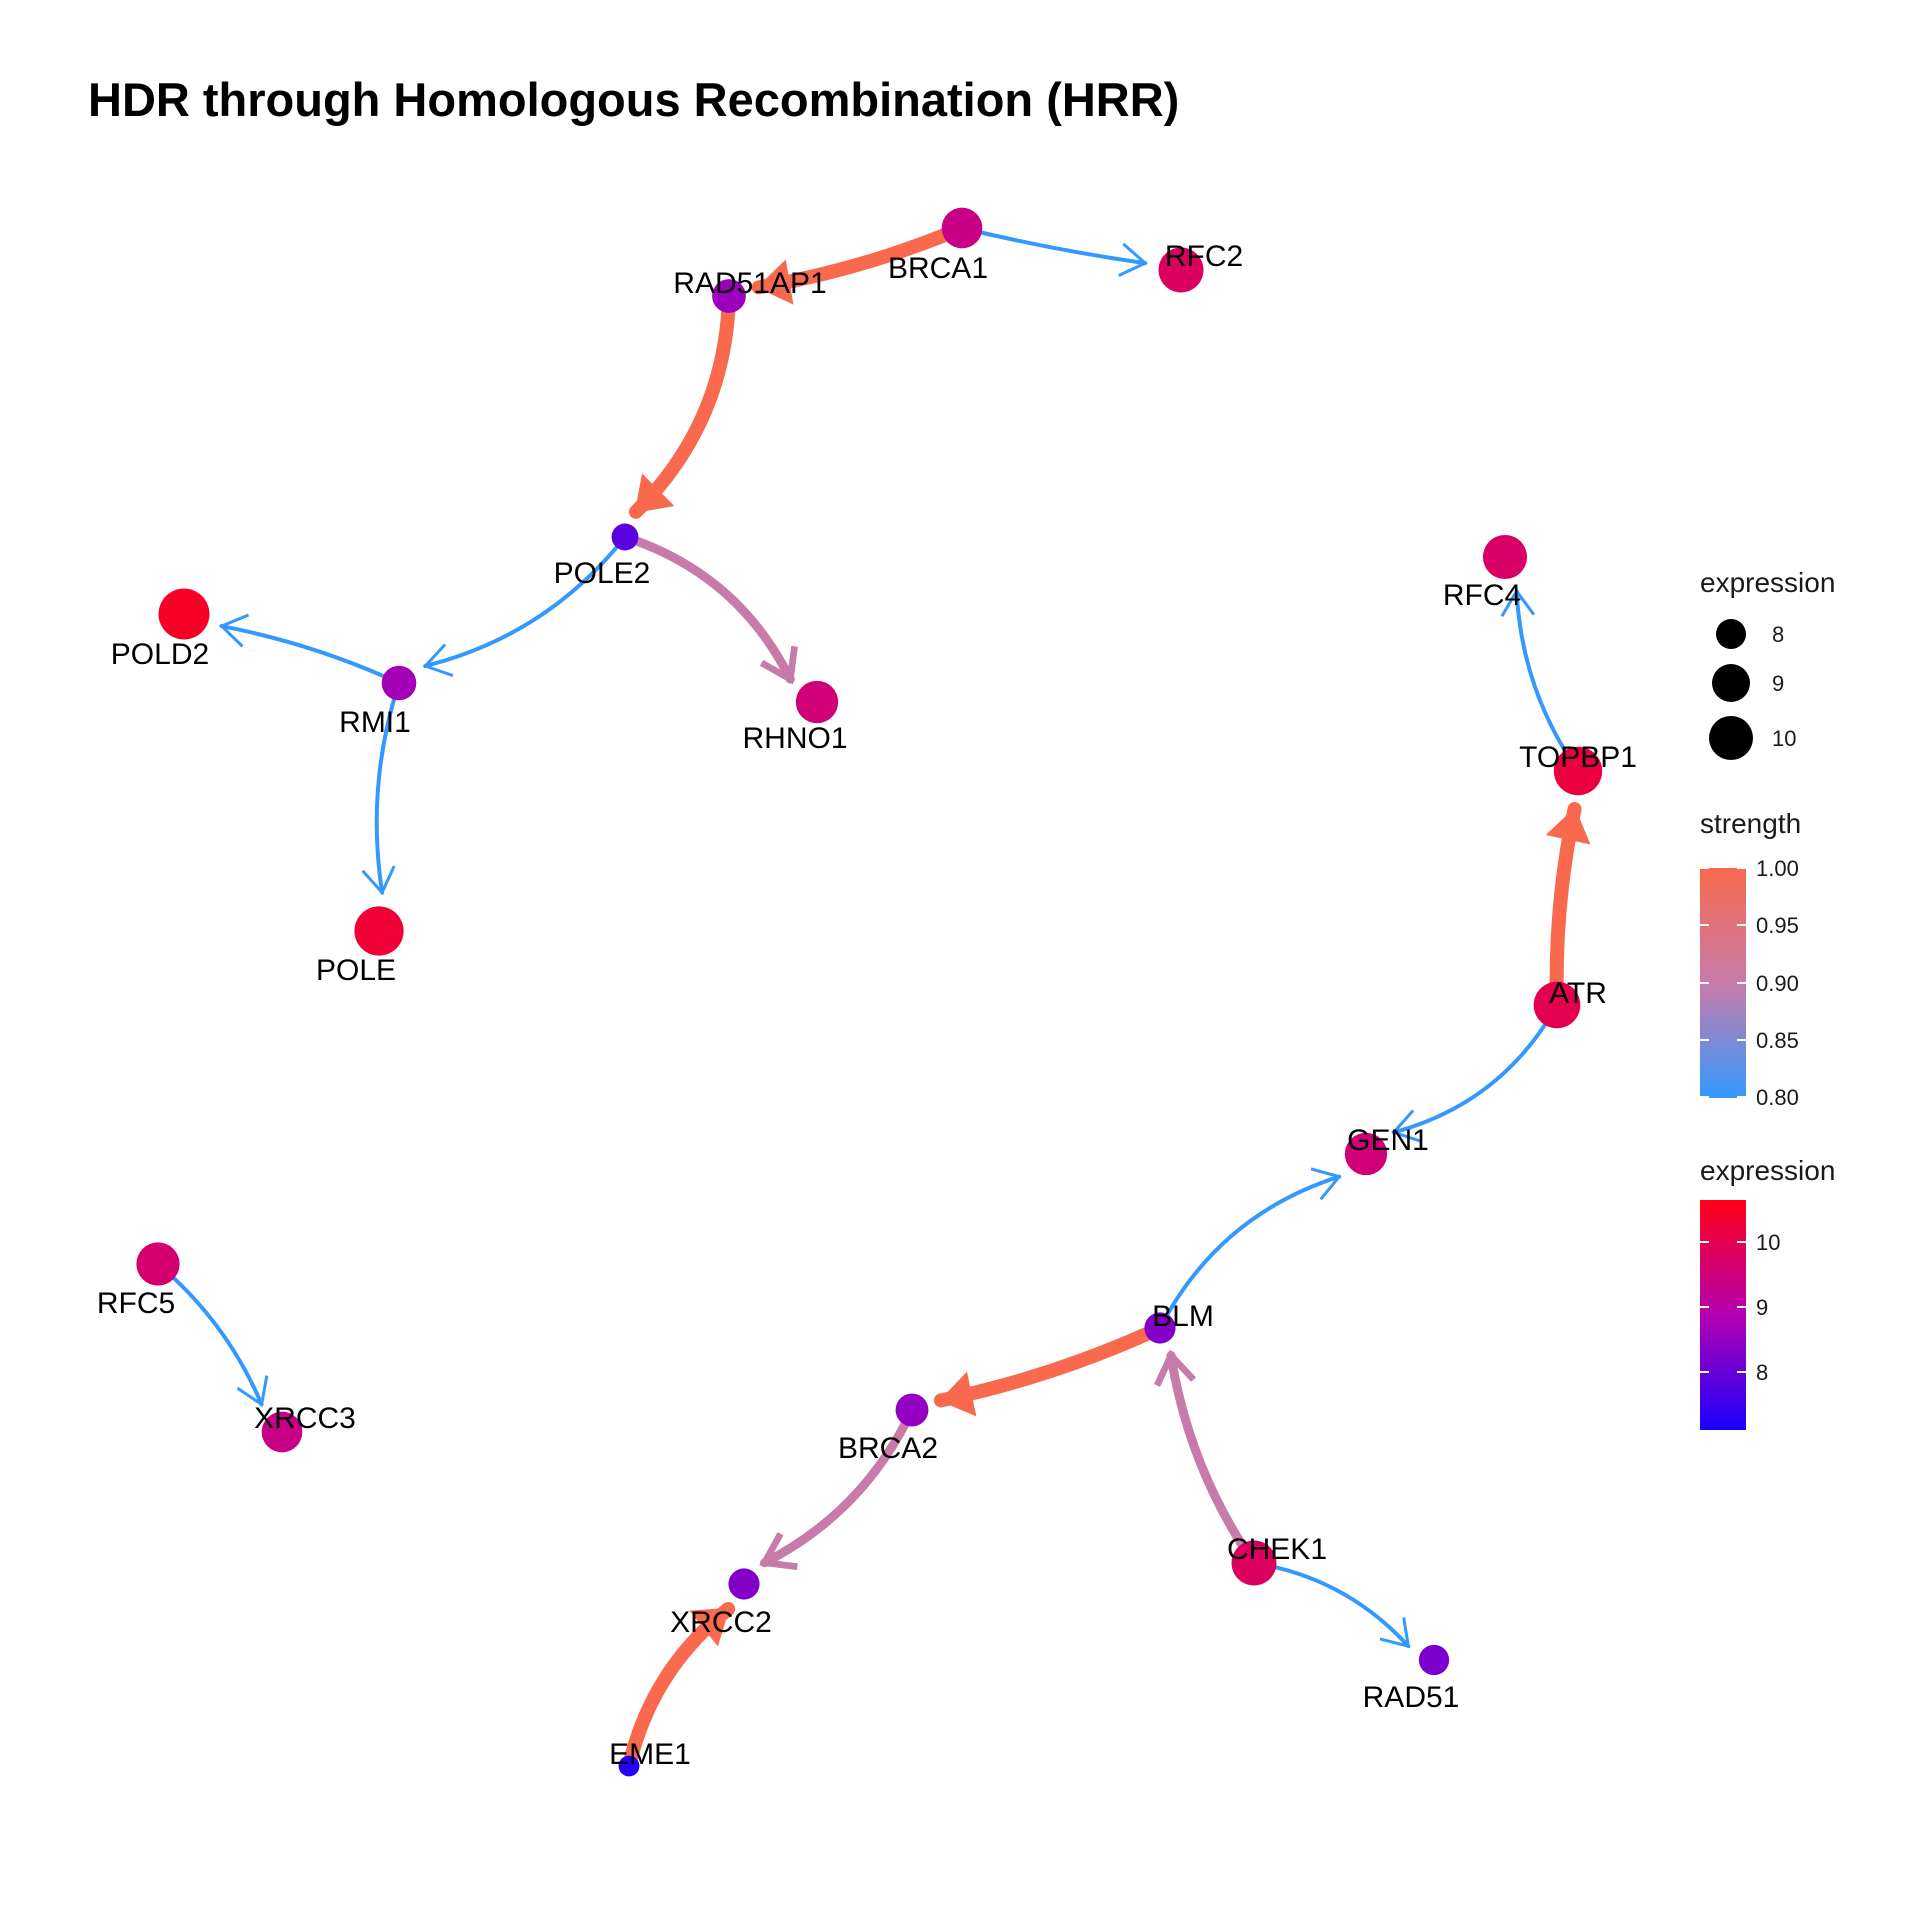 Image resolution: width=1920 pixels, height=1920 pixels. Describe the element at coordinates (1777, 868) in the screenshot. I see `legend-strength-tick: 1.00` at that location.